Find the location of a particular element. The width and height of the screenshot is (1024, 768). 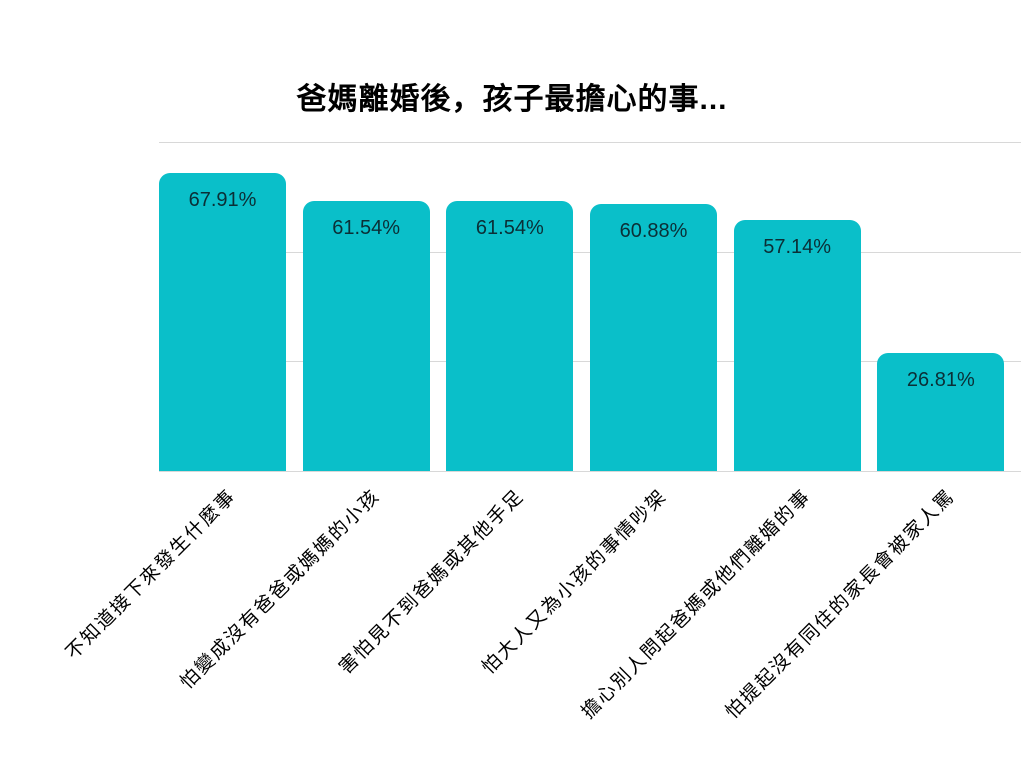

bar-5: 57.14% is located at coordinates (797, 345).